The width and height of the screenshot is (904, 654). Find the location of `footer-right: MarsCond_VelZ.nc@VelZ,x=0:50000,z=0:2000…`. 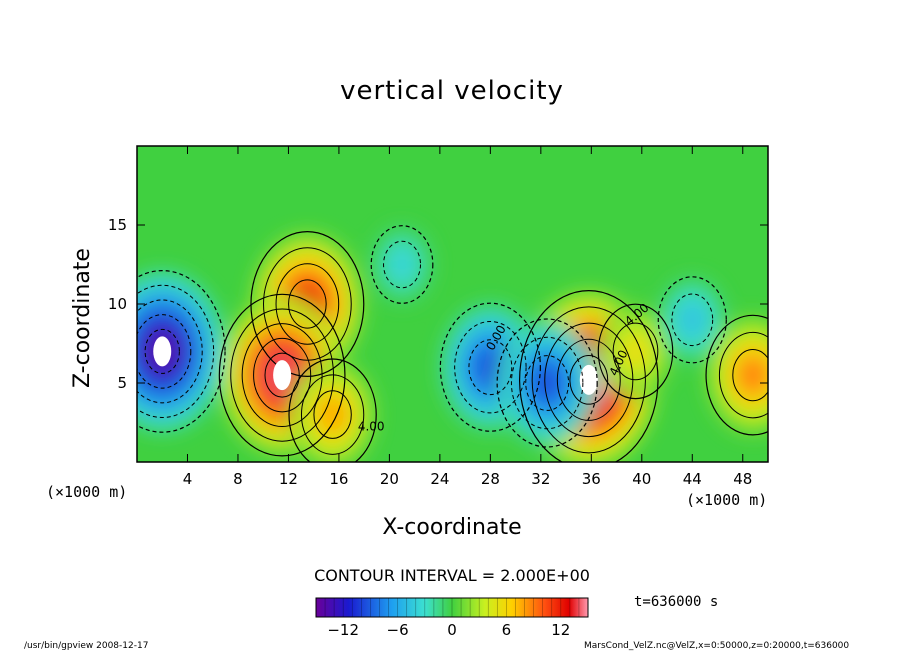

footer-right: MarsCond_VelZ.nc@VelZ,x=0:50000,z=0:2000… is located at coordinates (717, 646).